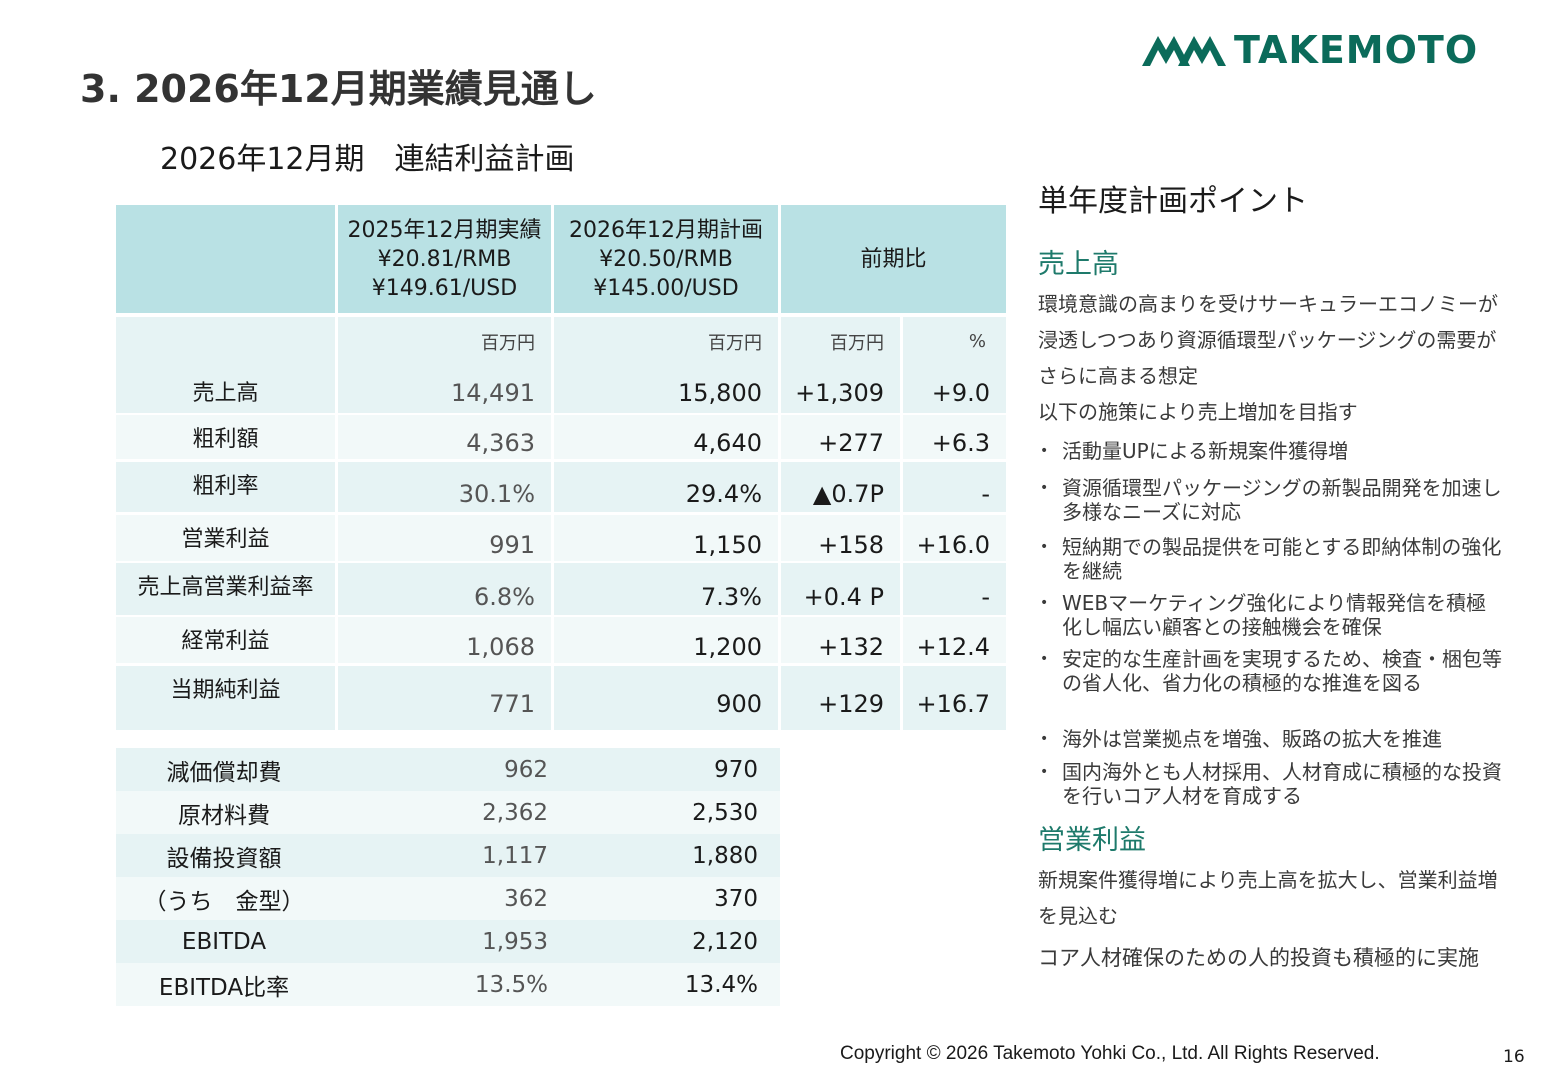 The image size is (1560, 1080). I want to click on table-cell: +16.0, so click(953, 545).